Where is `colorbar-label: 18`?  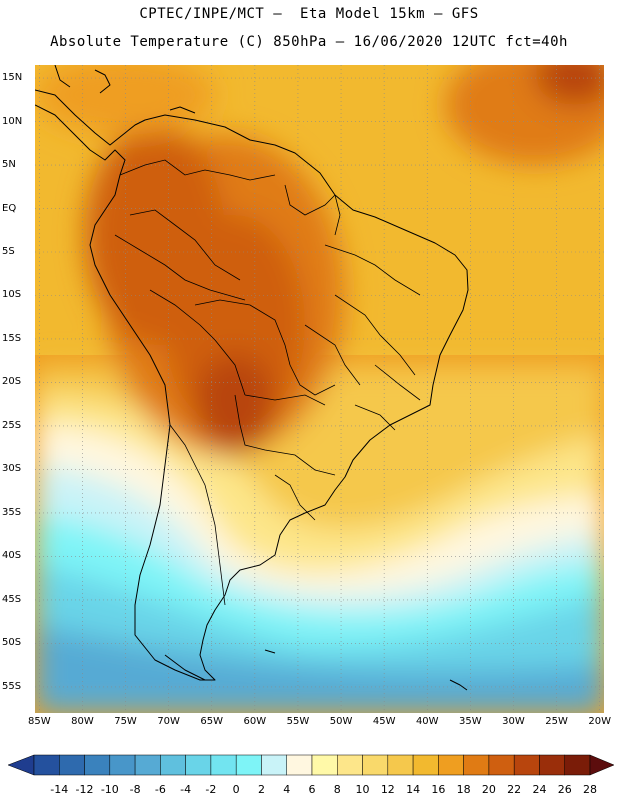 colorbar-label: 18 is located at coordinates (463, 789).